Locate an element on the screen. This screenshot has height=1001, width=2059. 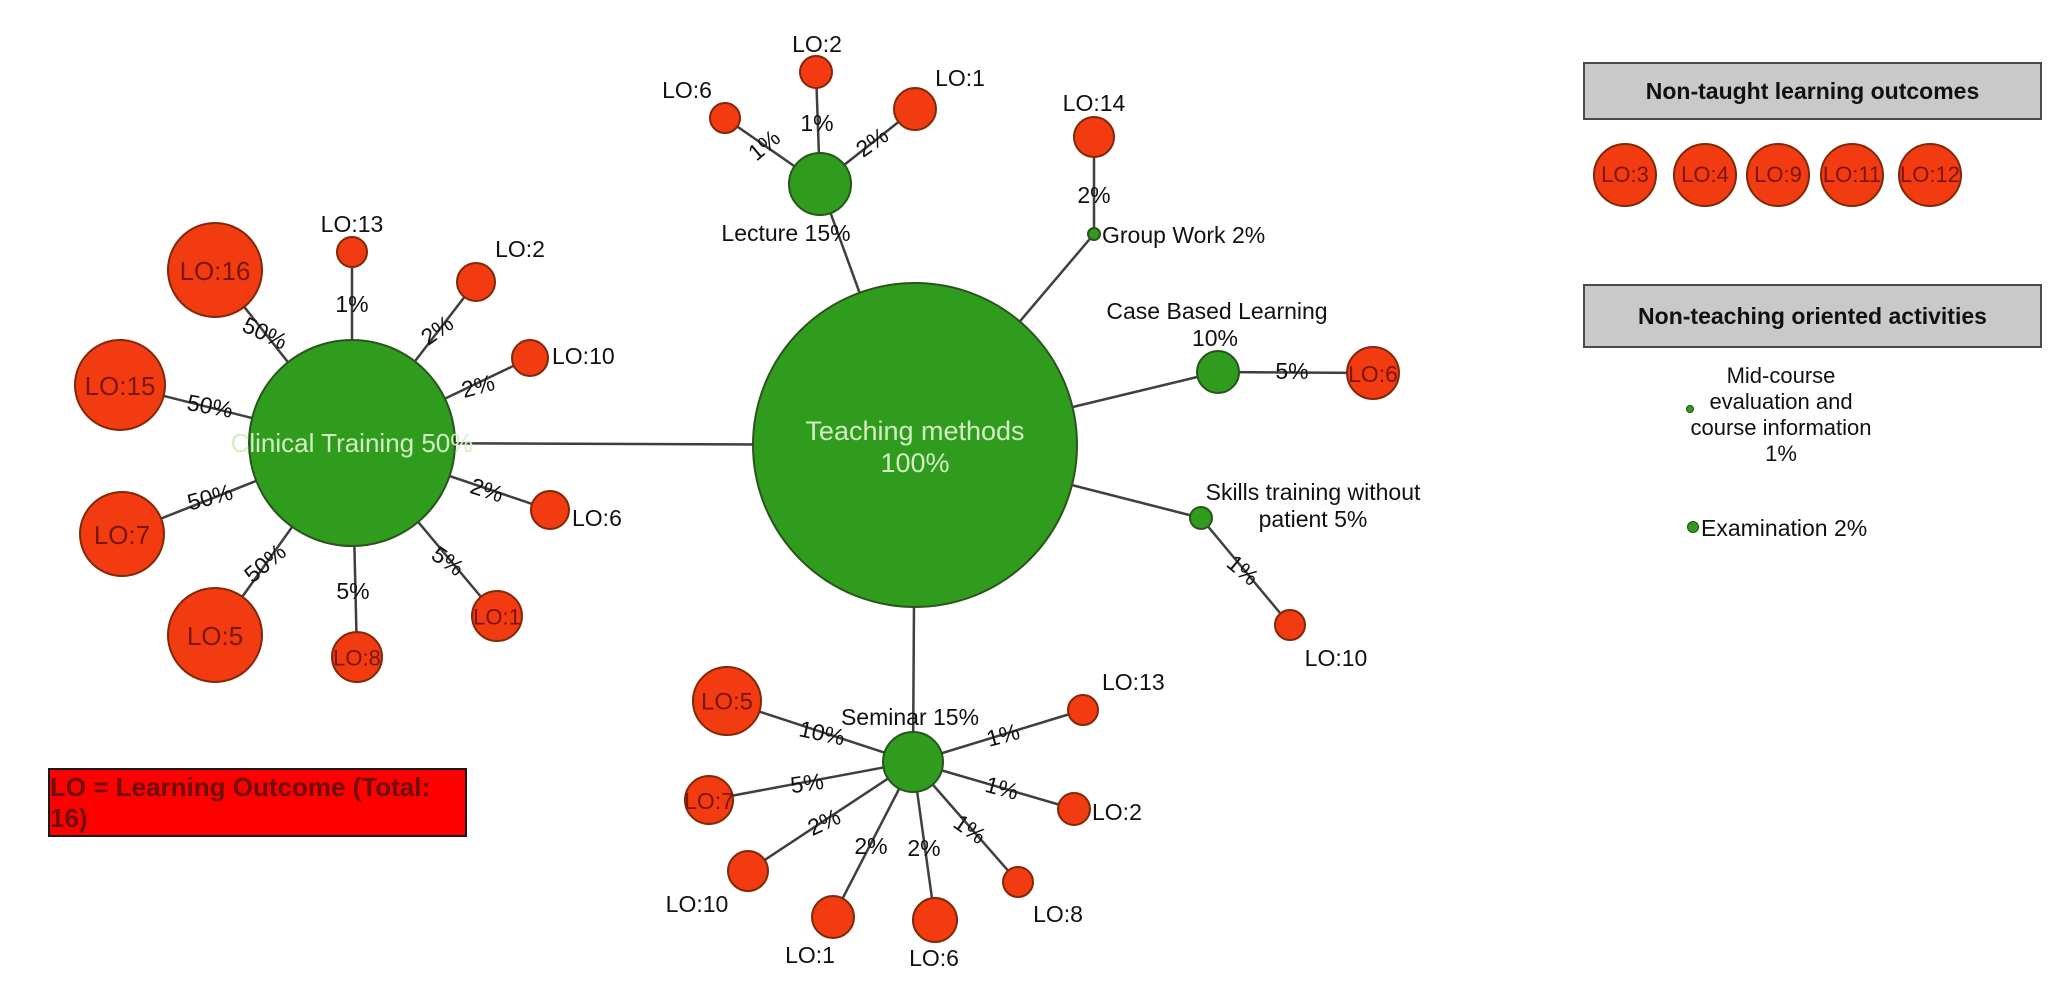
non-taught-lo-chip: LO:11 is located at coordinates (1852, 175).